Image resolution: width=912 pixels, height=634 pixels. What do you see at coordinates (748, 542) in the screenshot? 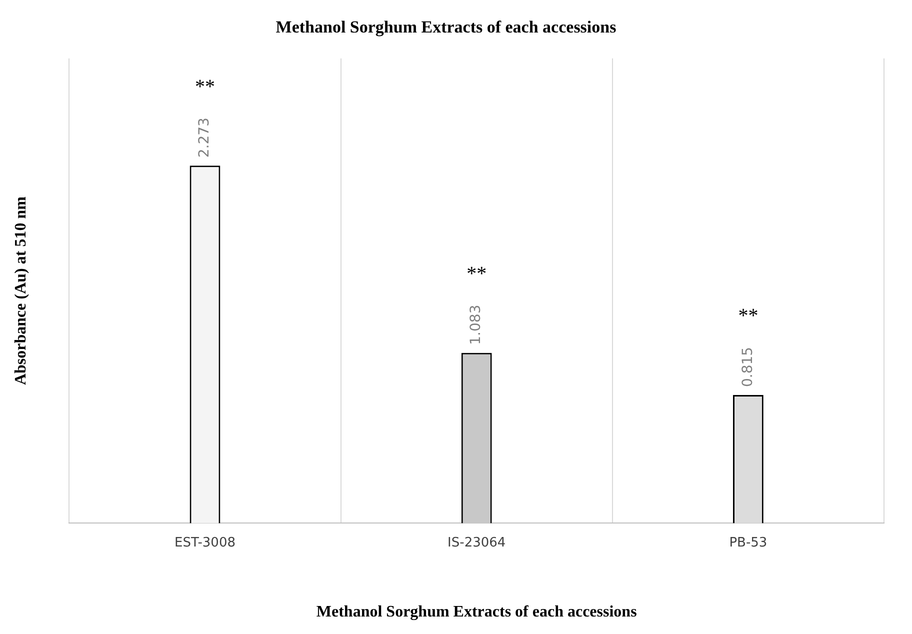
I see `x-tick-label: PB-53` at bounding box center [748, 542].